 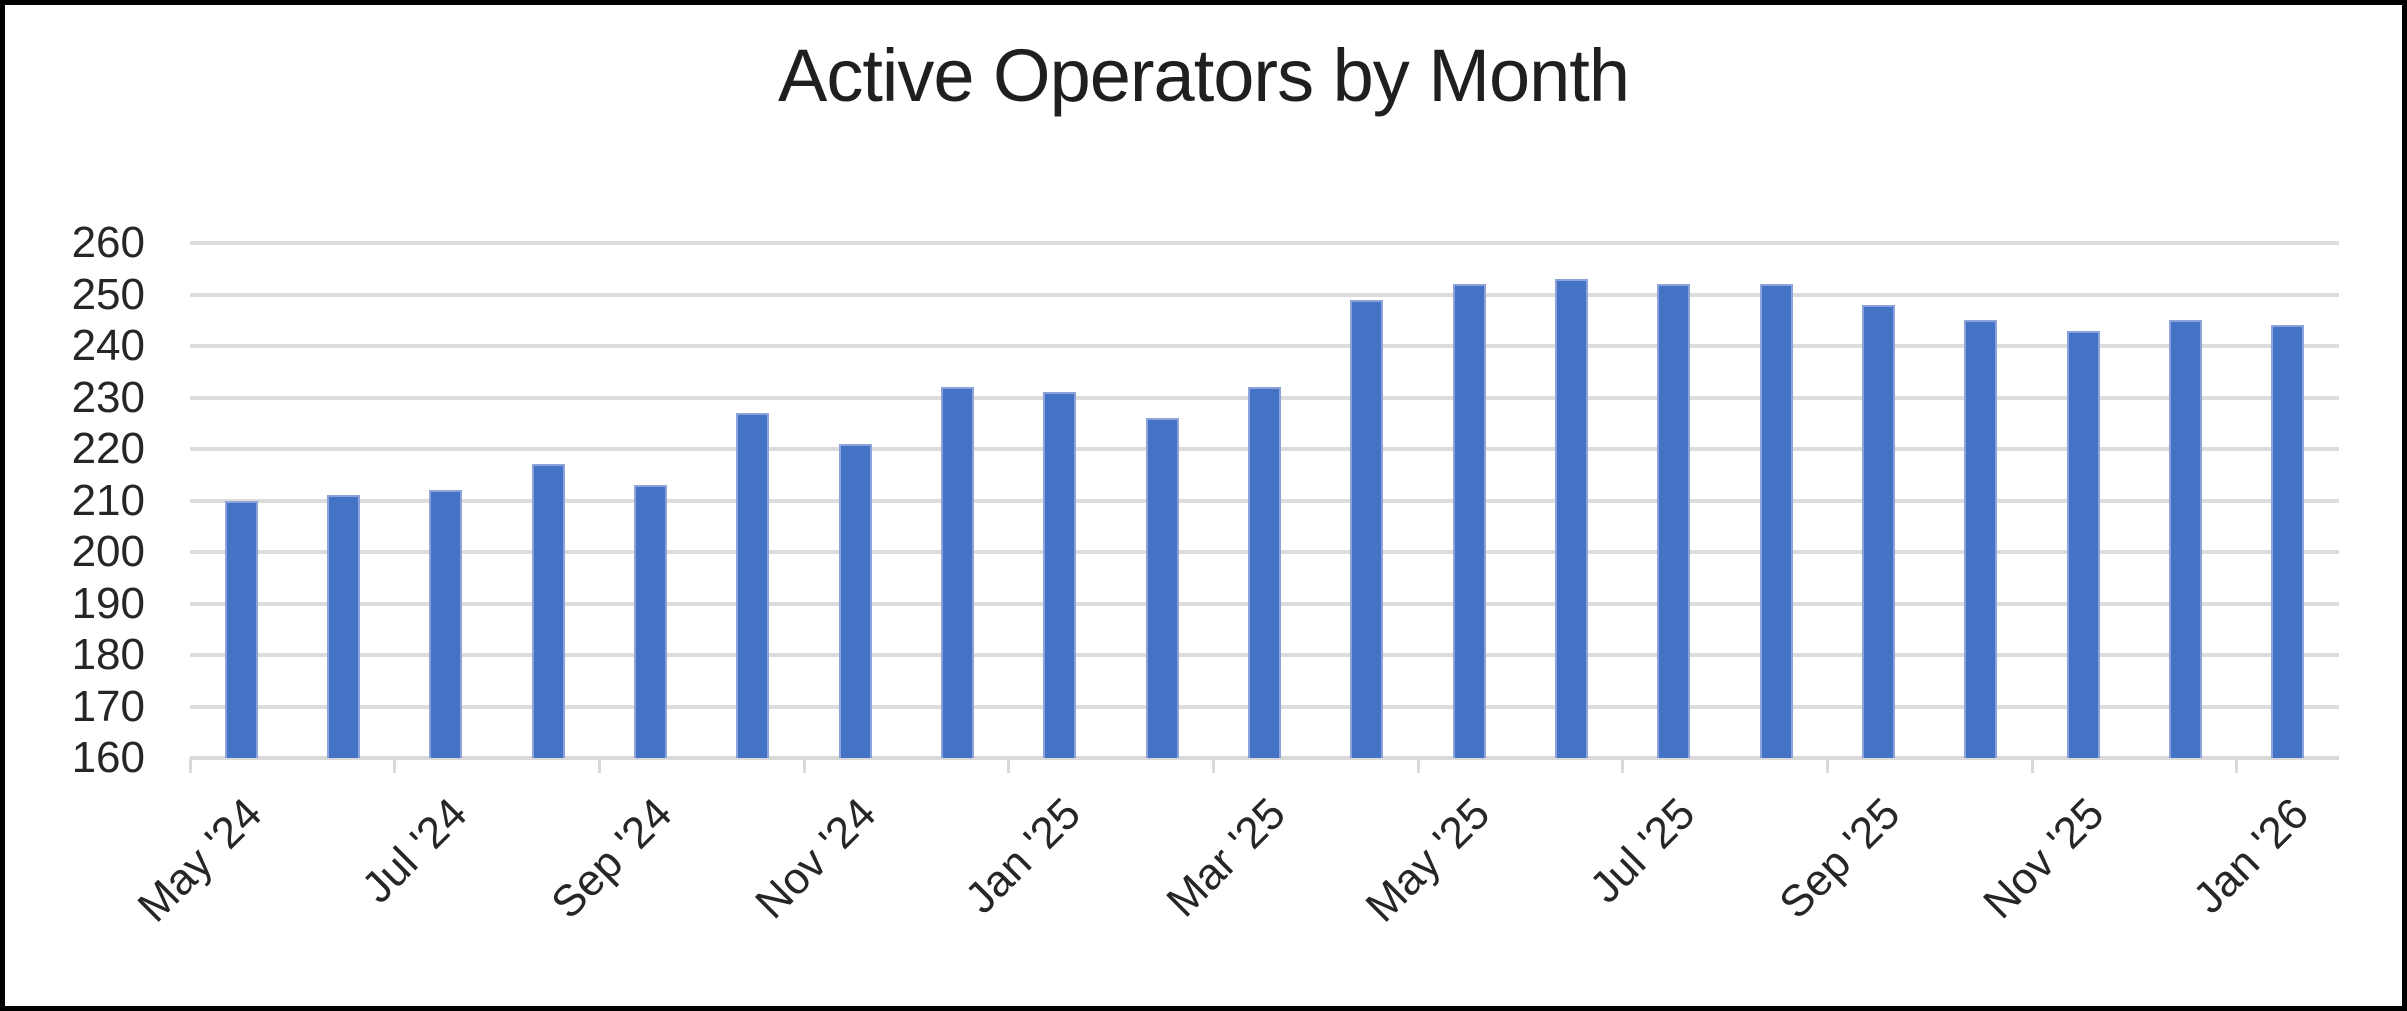 I want to click on x-axis-line, so click(x=1264, y=758).